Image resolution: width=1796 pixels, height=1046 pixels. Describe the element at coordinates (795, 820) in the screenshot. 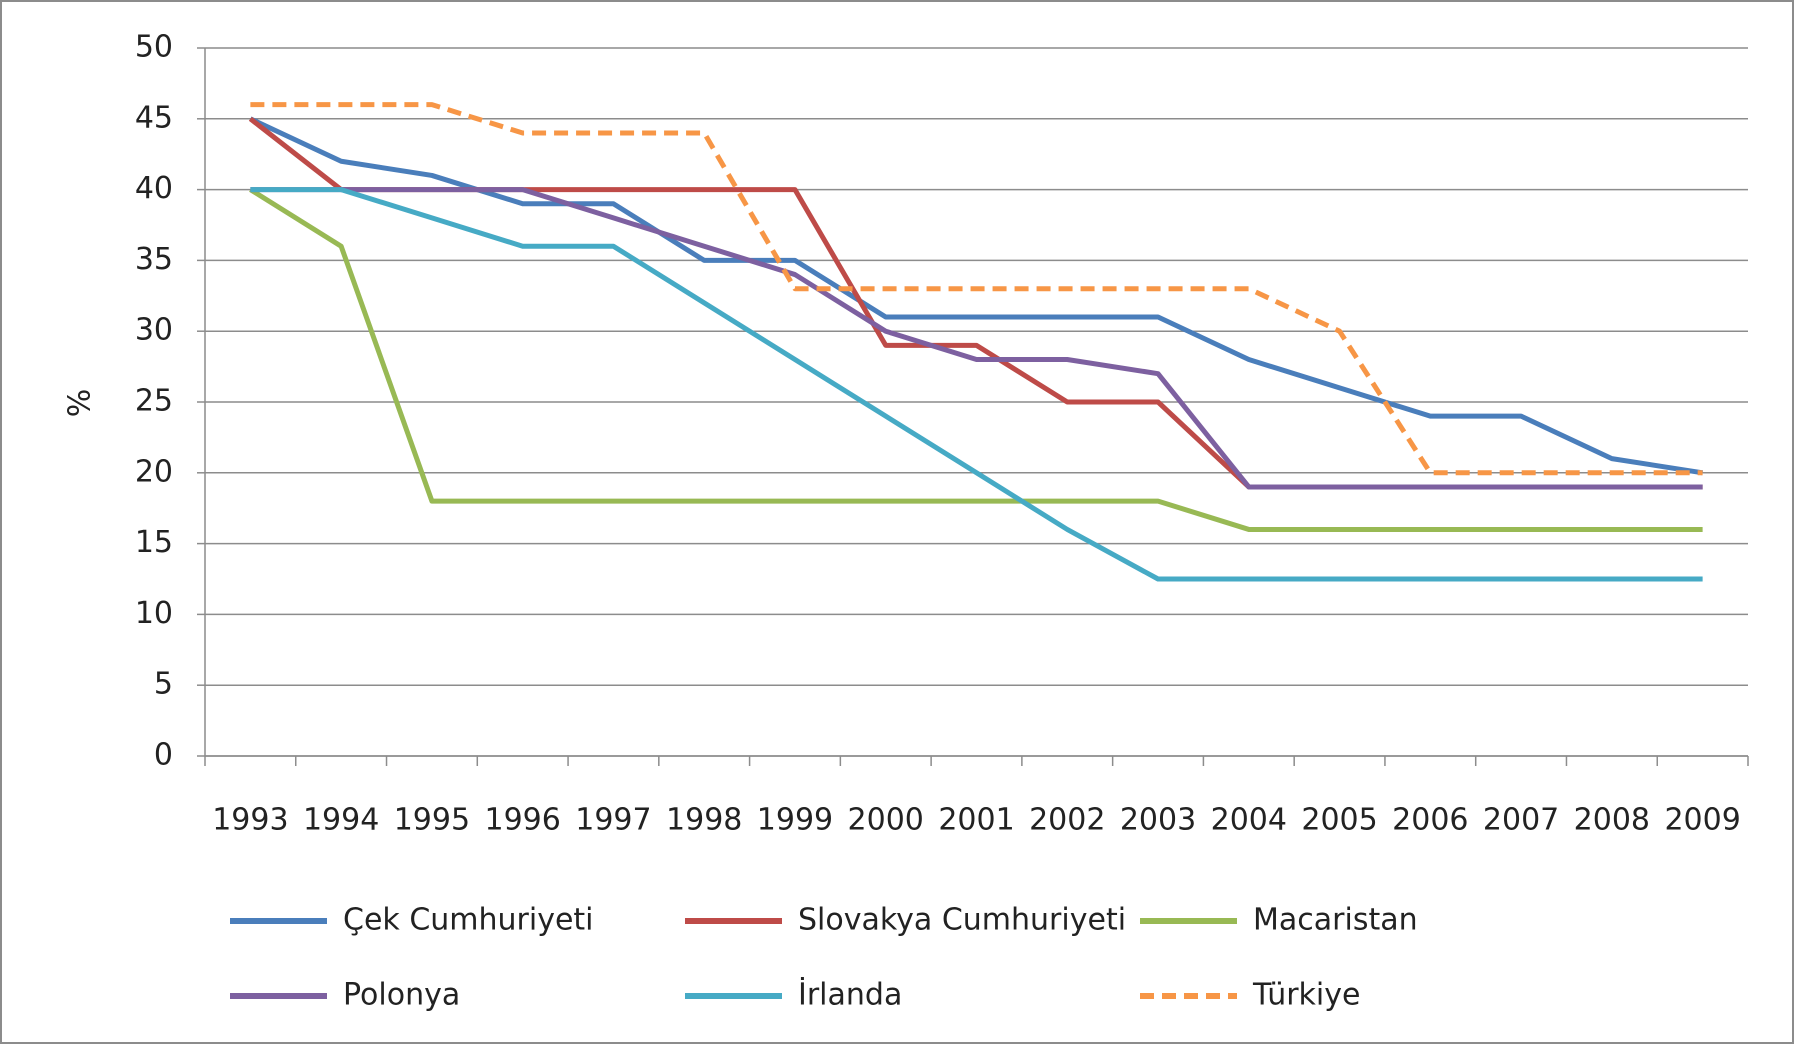

I see `x-tick-label: 1999` at that location.